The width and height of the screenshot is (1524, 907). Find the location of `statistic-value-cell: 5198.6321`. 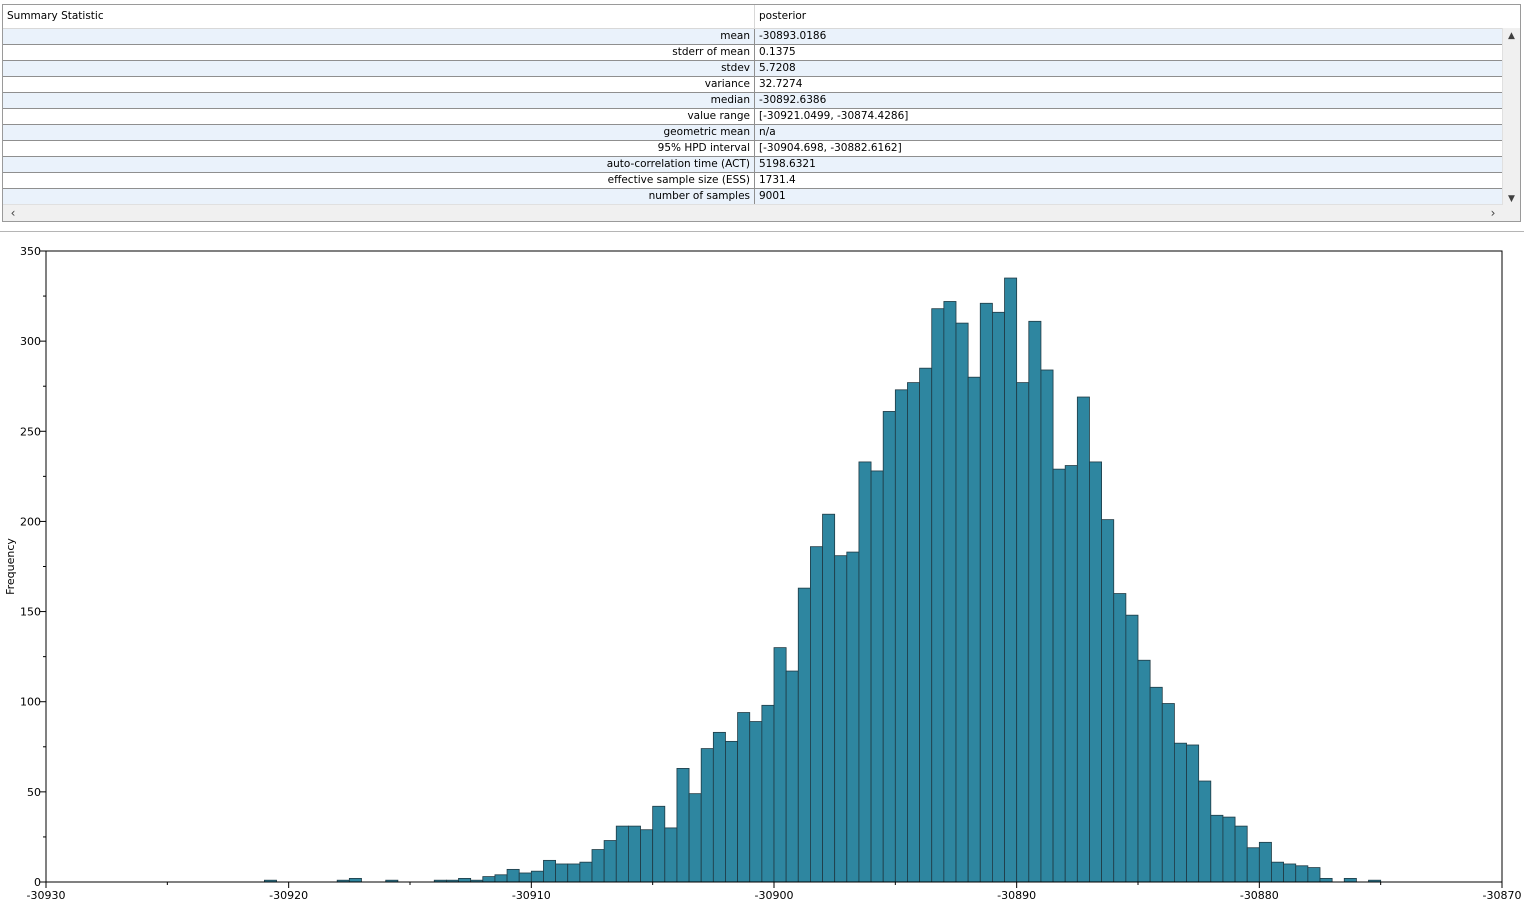

statistic-value-cell: 5198.6321 is located at coordinates (1128, 164).